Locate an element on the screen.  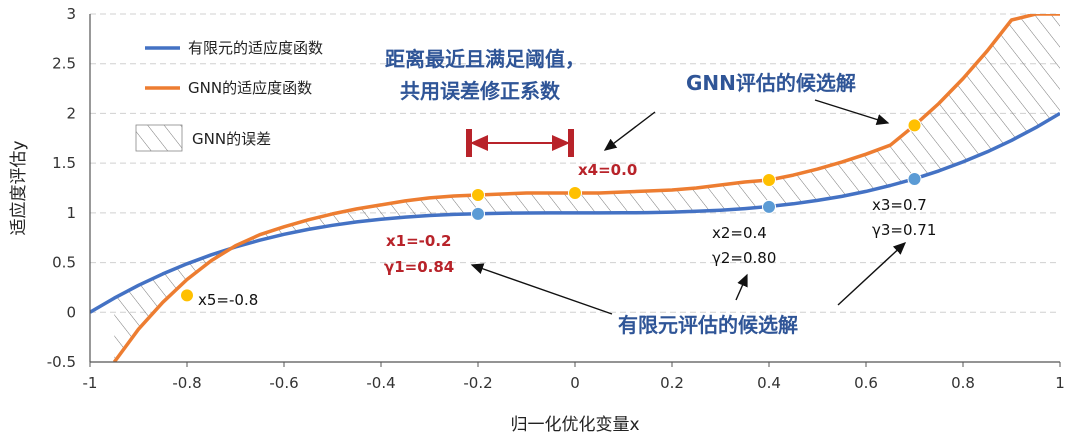
annotation-gnn-candidates: GNN评估的候选解 is located at coordinates (771, 83).